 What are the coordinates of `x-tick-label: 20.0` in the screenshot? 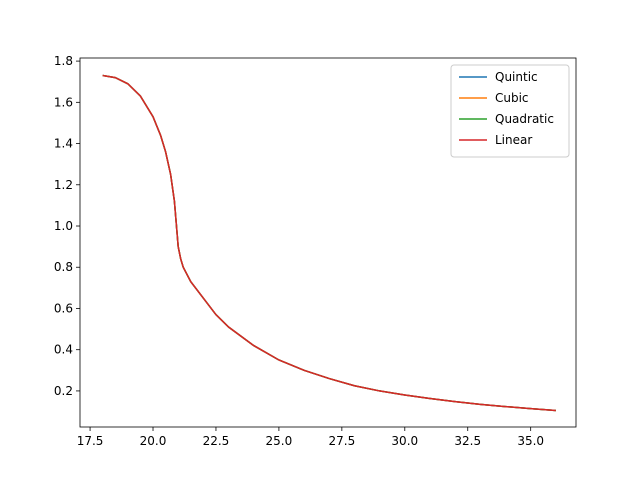 It's located at (153, 441).